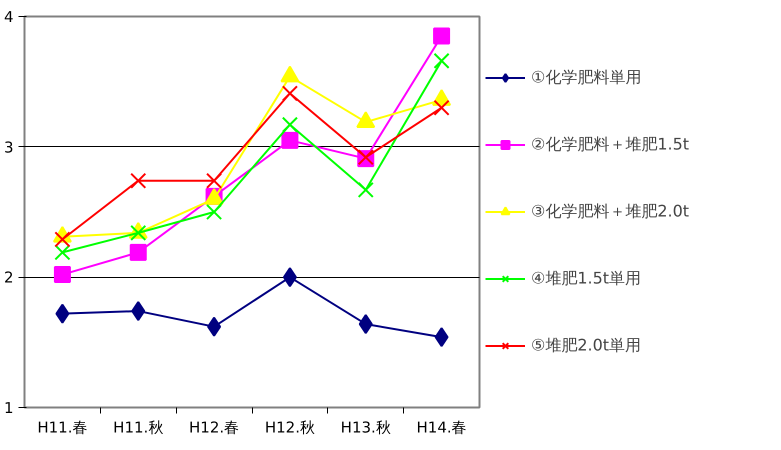 The image size is (781, 450). Describe the element at coordinates (610, 211) in the screenshot. I see `legend-label: ③化学肥料＋堆肥2.0t` at that location.